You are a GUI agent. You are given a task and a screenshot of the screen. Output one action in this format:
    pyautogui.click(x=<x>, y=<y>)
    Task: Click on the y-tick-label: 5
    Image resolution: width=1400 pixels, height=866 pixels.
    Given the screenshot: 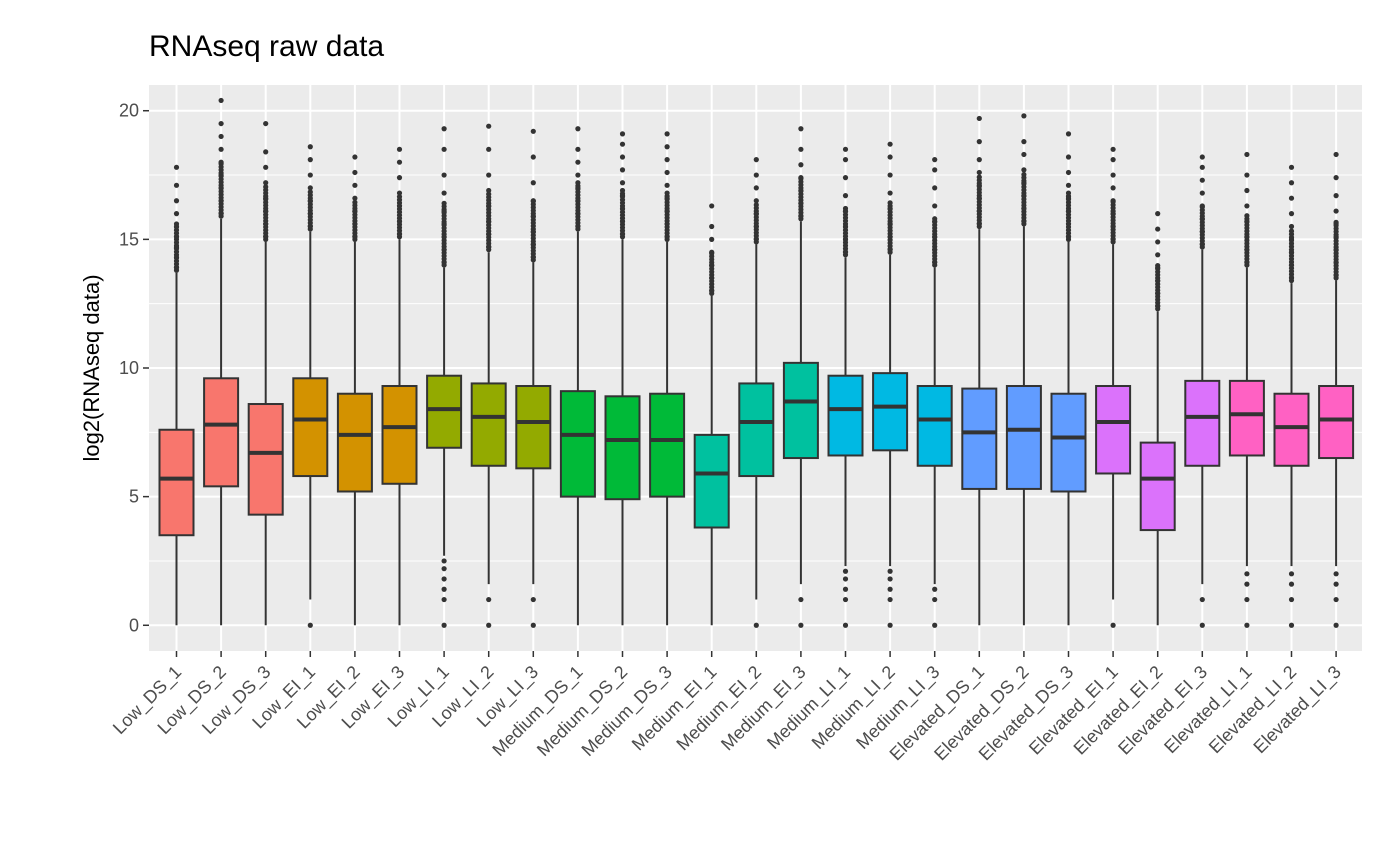 What is the action you would take?
    pyautogui.click(x=134, y=497)
    